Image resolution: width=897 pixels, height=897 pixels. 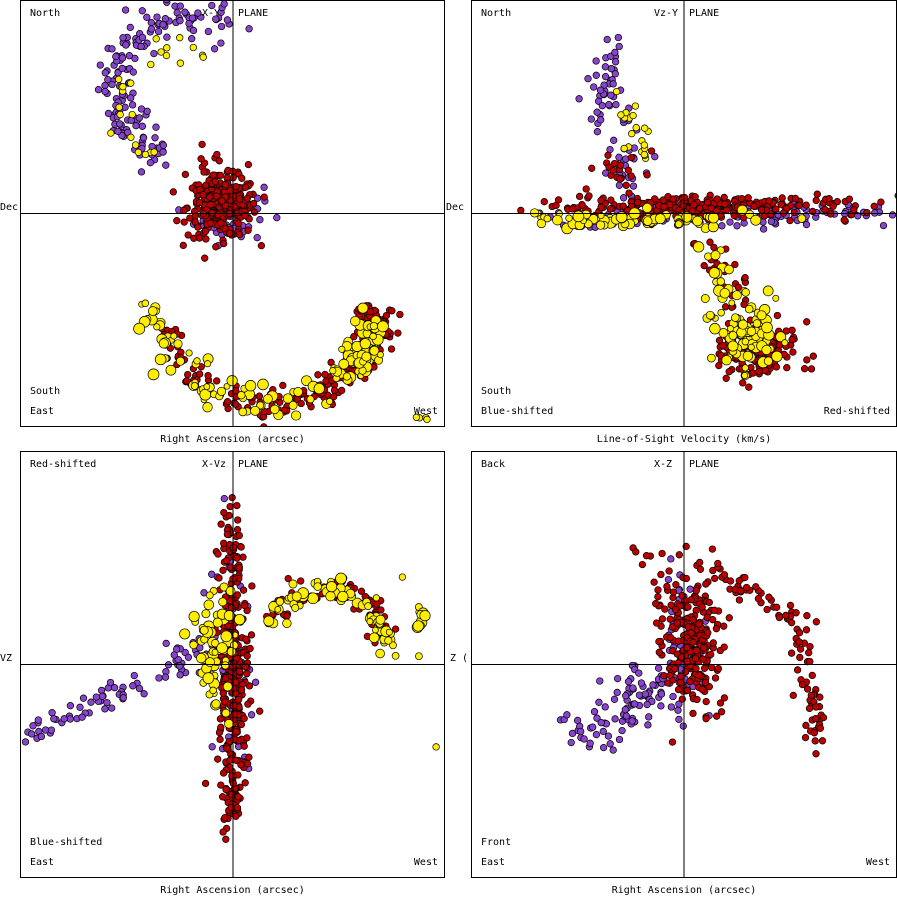 I want to click on vzy-bottom-right-label: Red-shifted, so click(x=856, y=411).